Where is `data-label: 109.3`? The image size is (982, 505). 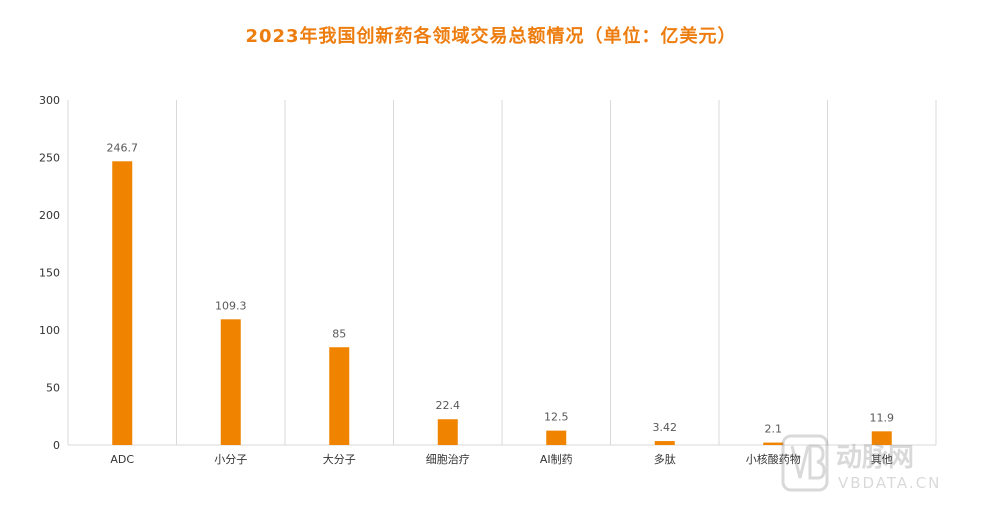 data-label: 109.3 is located at coordinates (231, 305).